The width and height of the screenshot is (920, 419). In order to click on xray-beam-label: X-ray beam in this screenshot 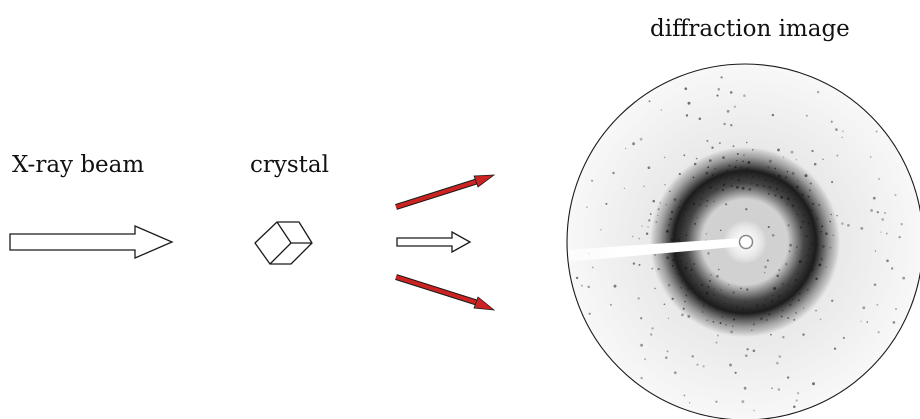, I will do `click(78, 165)`.